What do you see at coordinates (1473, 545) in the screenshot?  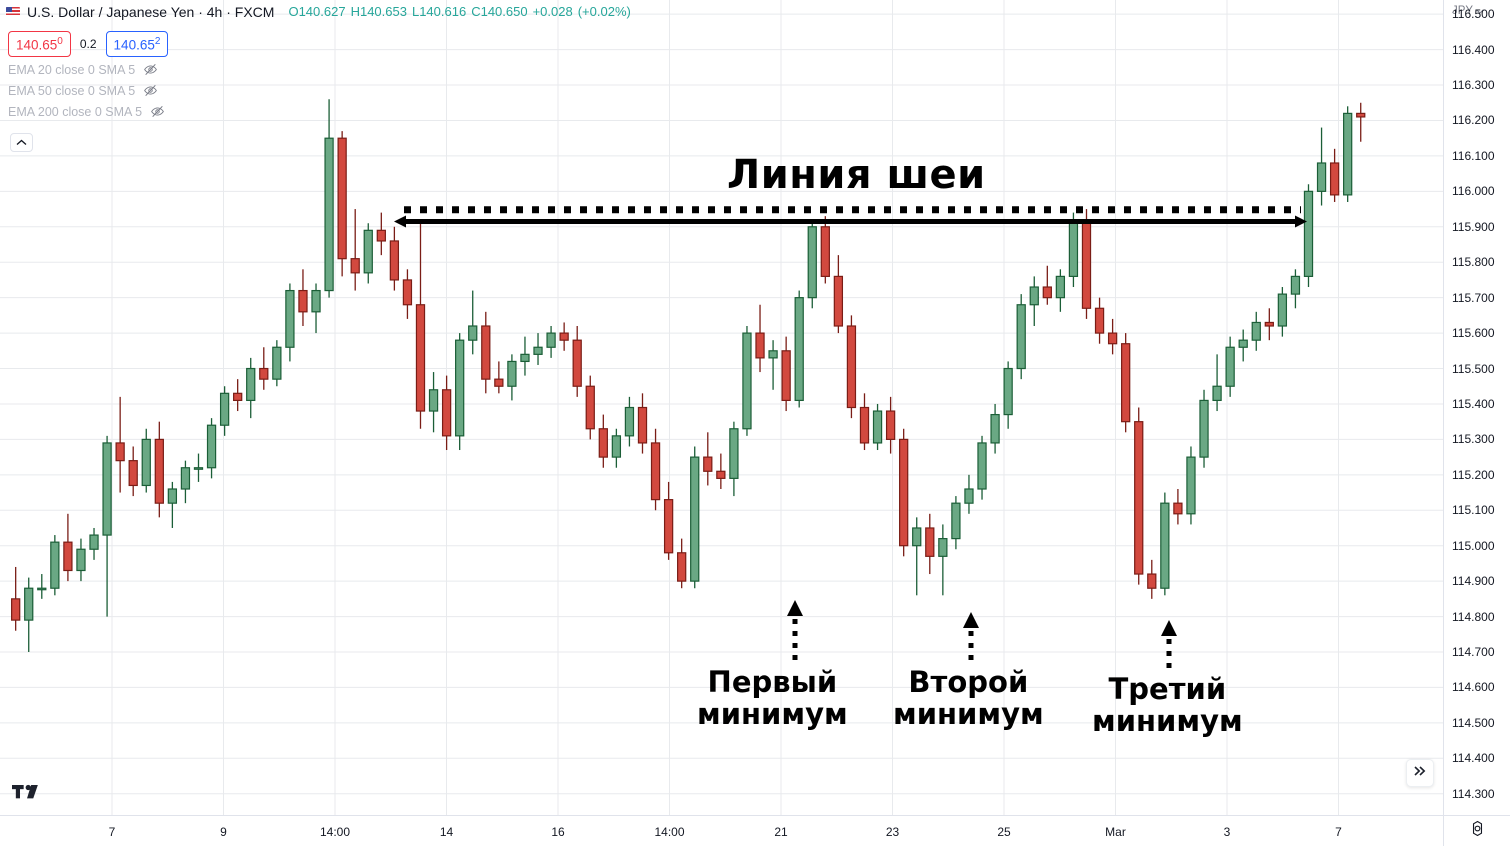 I see `price-tick: 115.000` at bounding box center [1473, 545].